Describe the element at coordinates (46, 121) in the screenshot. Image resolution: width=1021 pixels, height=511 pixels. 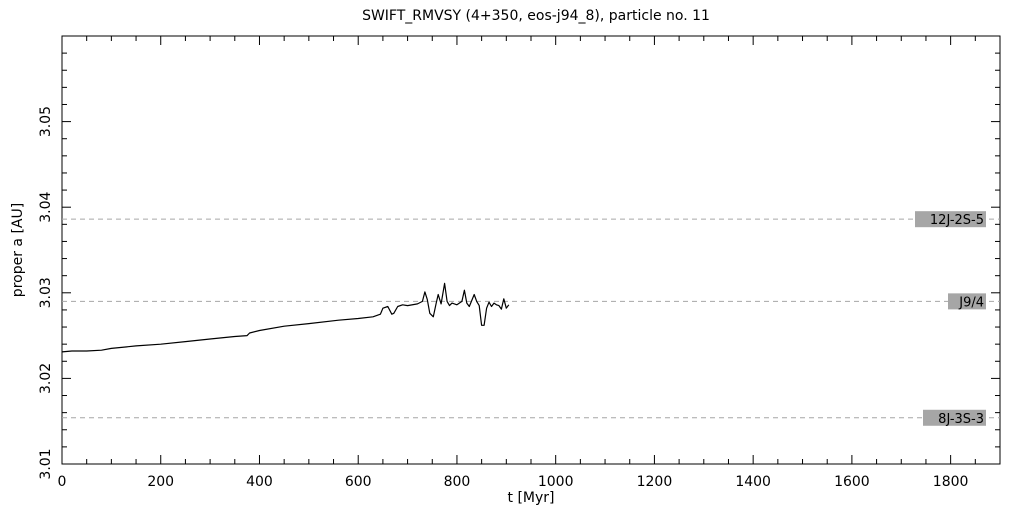
I see `y-tick-label: 3.05` at that location.